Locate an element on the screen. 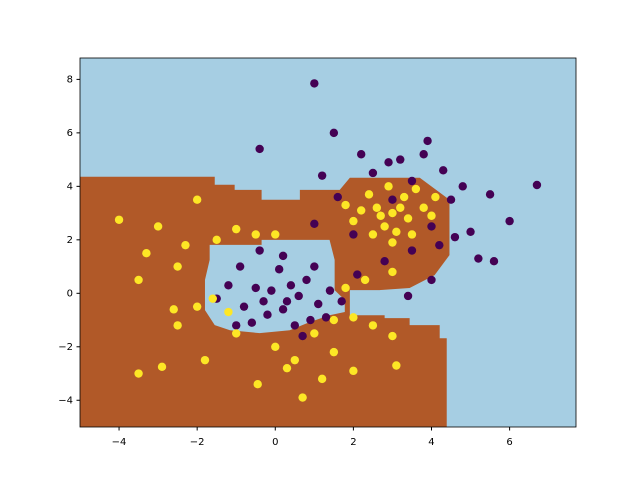  y-tick-label: −2 is located at coordinates (65, 347).